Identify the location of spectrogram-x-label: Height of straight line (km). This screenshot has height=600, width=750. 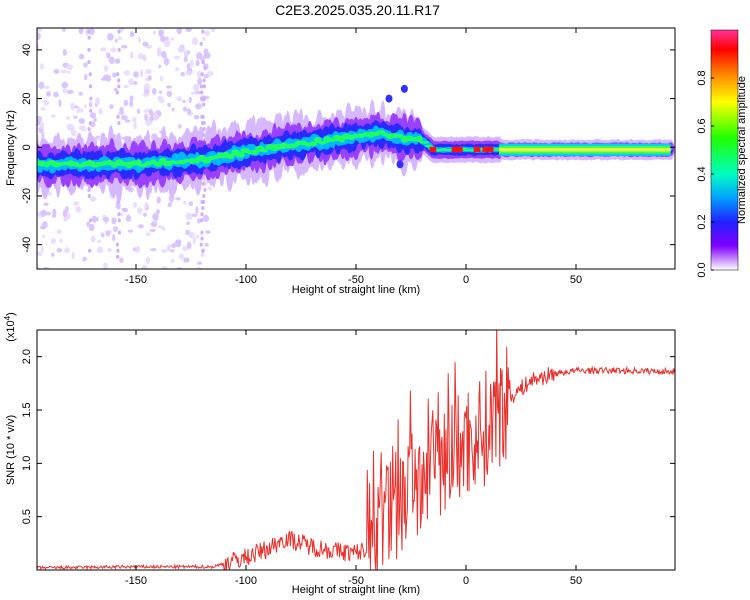
(356, 290).